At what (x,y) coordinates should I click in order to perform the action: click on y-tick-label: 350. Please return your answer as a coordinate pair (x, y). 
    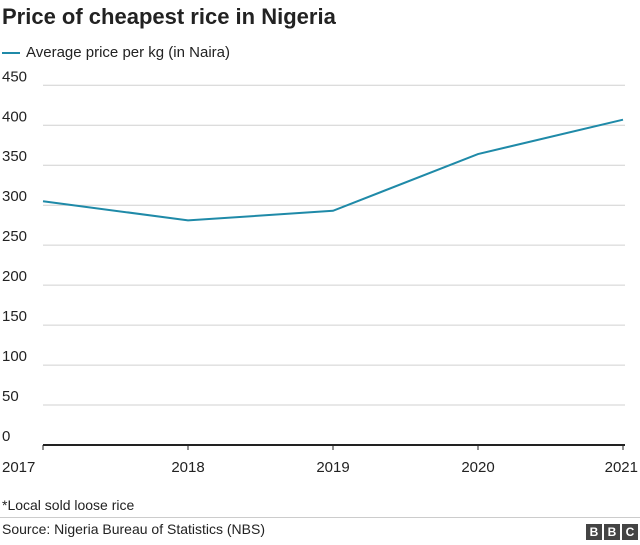
    Looking at the image, I should click on (14, 156).